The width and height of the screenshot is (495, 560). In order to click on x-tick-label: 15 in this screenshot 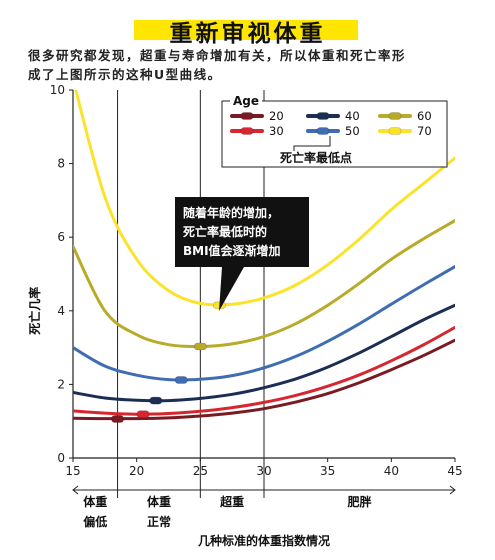, I will do `click(72, 471)`.